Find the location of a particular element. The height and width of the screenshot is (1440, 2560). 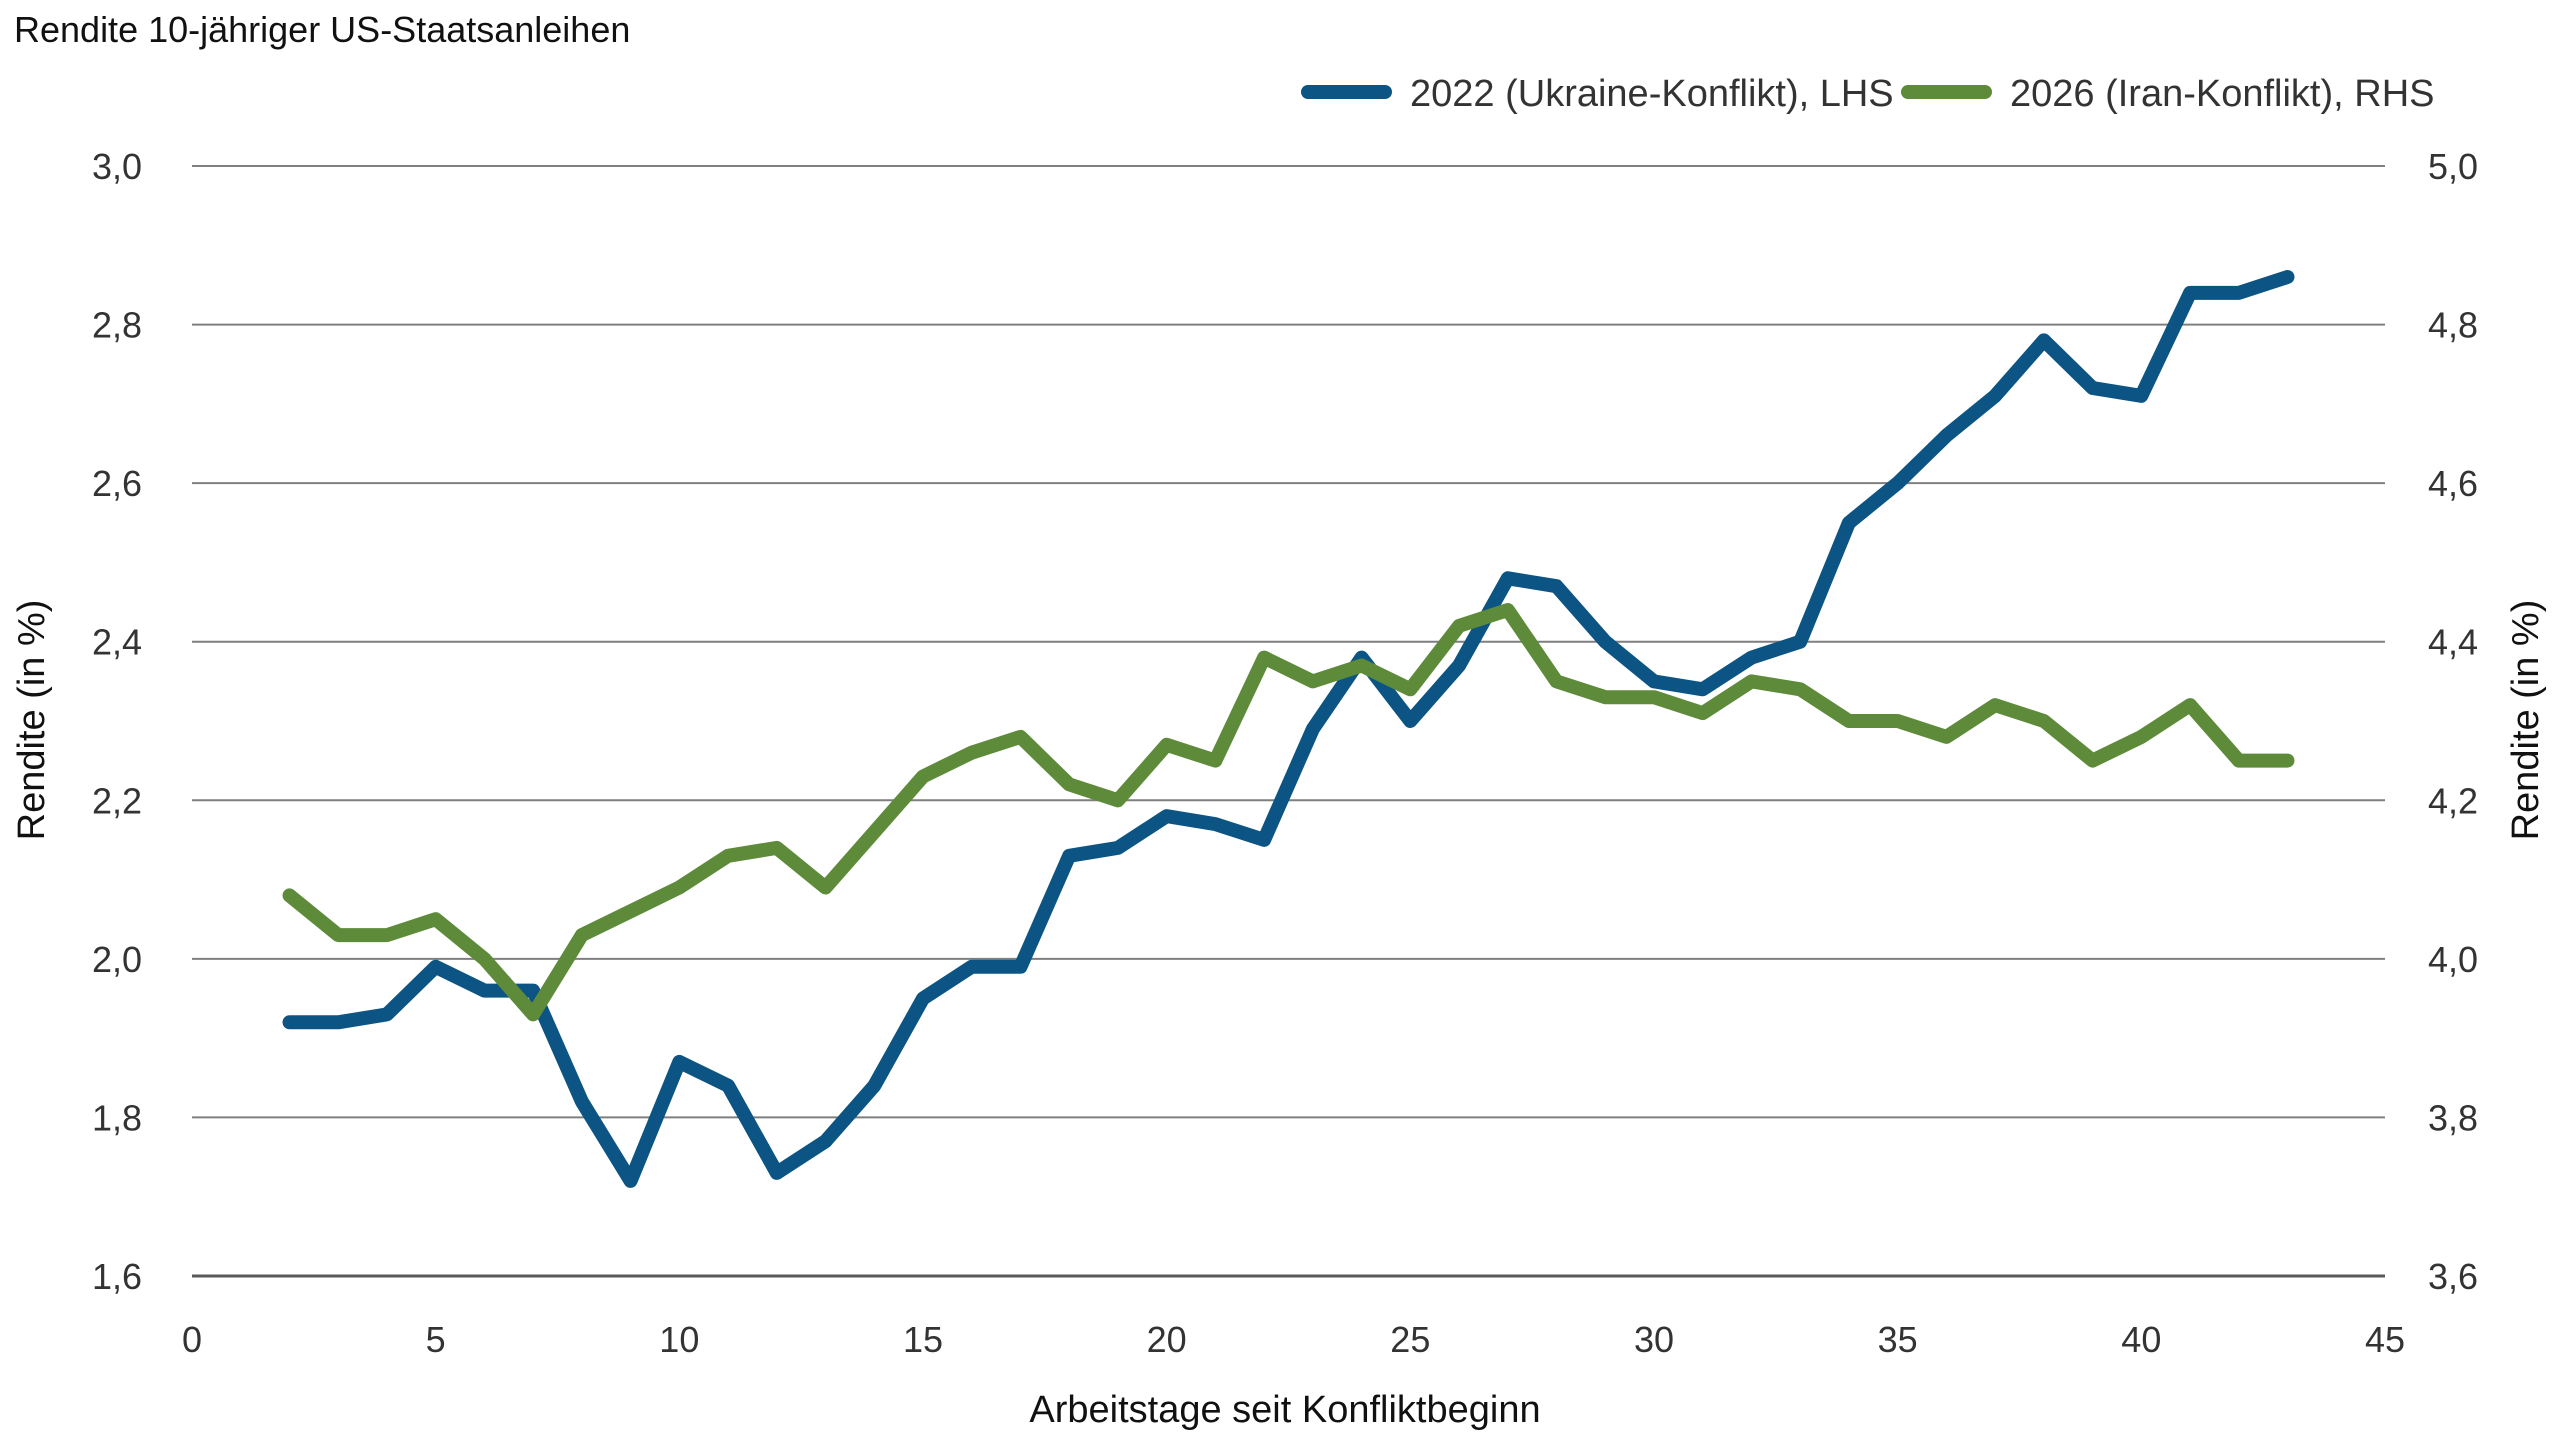

x-tick-label: 0 is located at coordinates (192, 1339).